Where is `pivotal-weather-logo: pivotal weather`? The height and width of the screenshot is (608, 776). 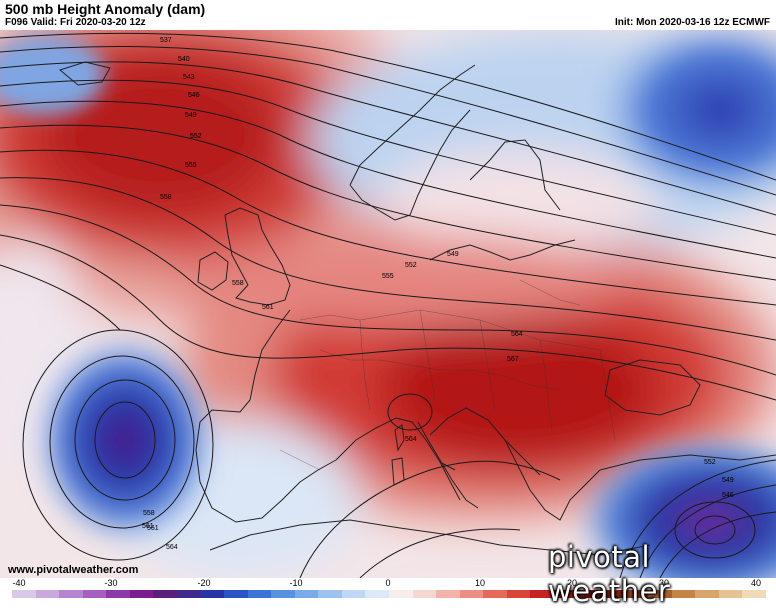 pivotal-weather-logo: pivotal weather is located at coordinates (609, 574).